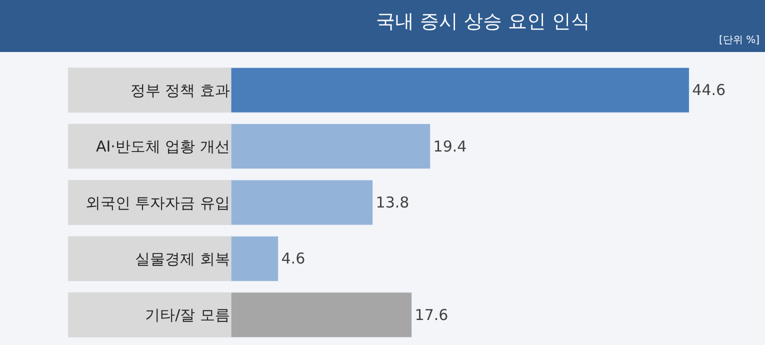  What do you see at coordinates (739, 40) in the screenshot?
I see `text: [단위 %]` at bounding box center [739, 40].